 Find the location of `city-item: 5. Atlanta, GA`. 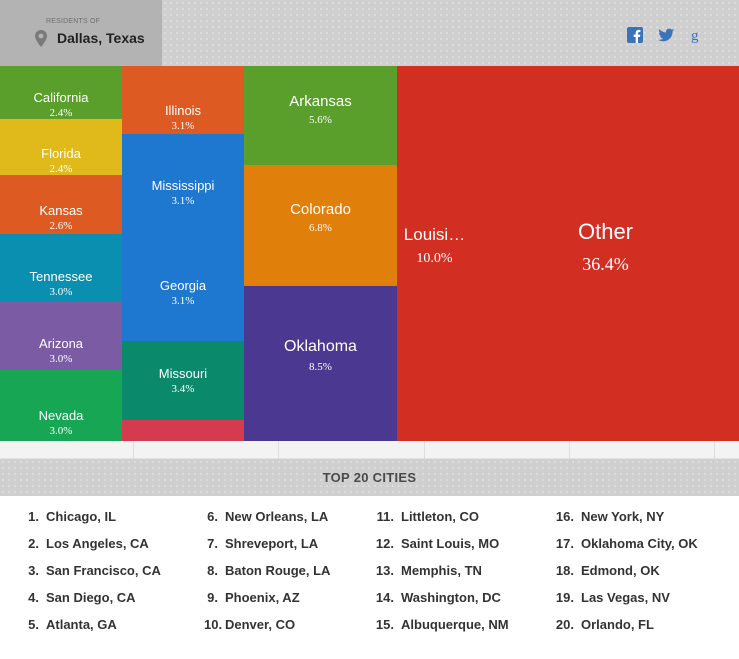

city-item: 5. Atlanta, GA is located at coordinates (94, 629).